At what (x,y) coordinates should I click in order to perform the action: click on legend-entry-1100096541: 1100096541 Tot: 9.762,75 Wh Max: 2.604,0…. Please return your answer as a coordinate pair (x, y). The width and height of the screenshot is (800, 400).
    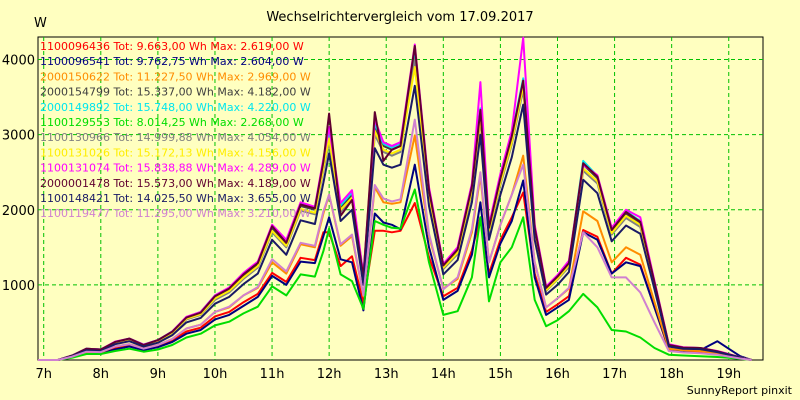
    Looking at the image, I should click on (172, 61).